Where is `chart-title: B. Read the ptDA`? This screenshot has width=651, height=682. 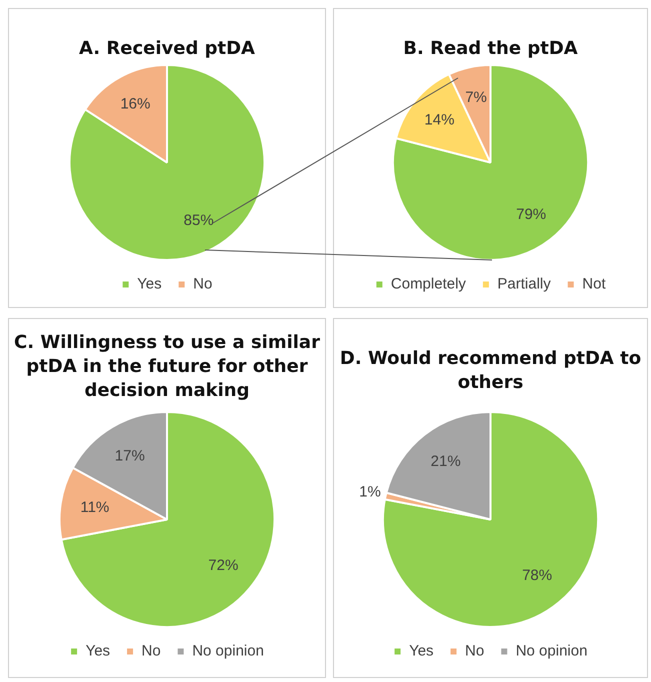 chart-title: B. Read the ptDA is located at coordinates (490, 49).